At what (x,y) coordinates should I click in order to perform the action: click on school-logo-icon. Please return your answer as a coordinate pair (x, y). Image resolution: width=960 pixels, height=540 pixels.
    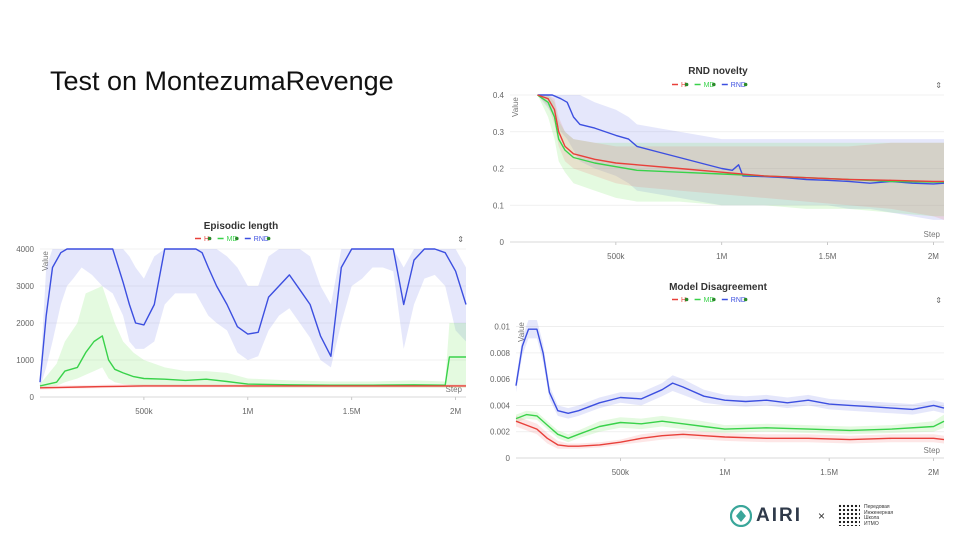
    Looking at the image, I should click on (849, 515).